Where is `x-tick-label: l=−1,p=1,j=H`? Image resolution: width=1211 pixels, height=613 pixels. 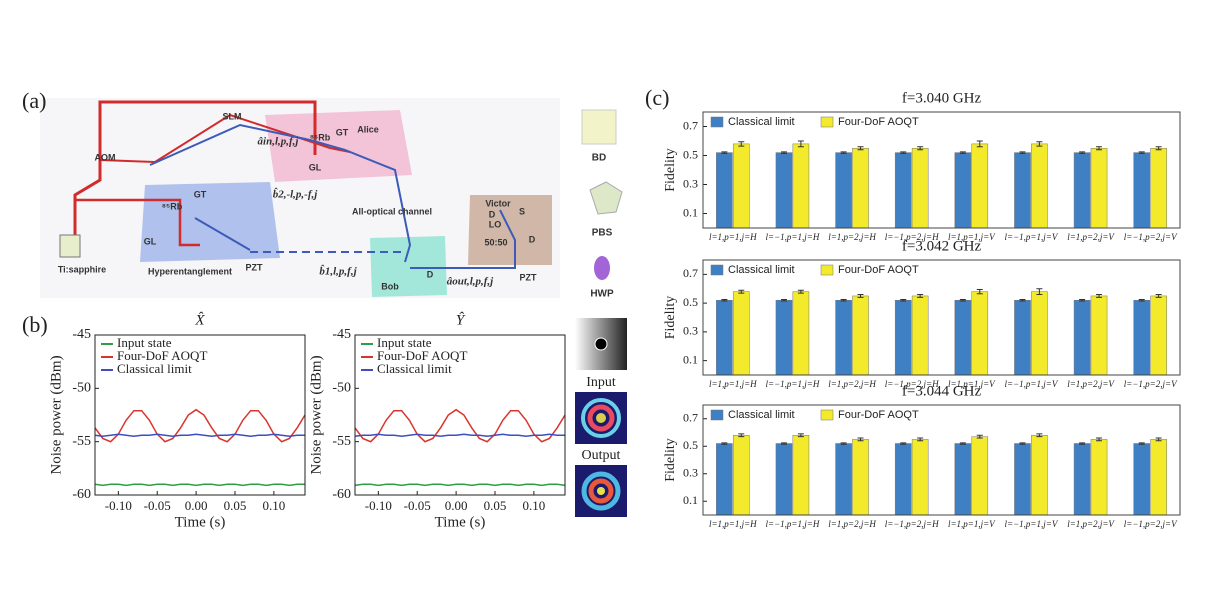 x-tick-label: l=−1,p=1,j=H is located at coordinates (793, 524).